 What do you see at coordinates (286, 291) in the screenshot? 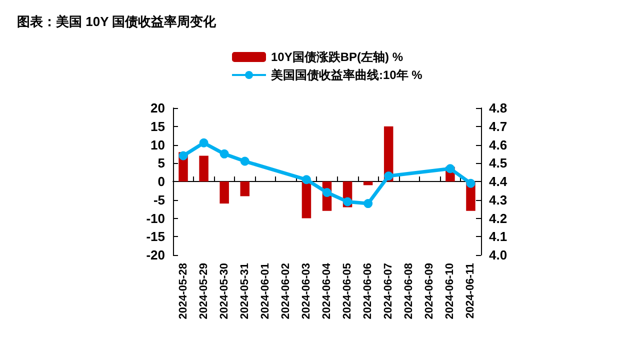
I see `x-tick-label: 2024-06-02` at bounding box center [286, 291].